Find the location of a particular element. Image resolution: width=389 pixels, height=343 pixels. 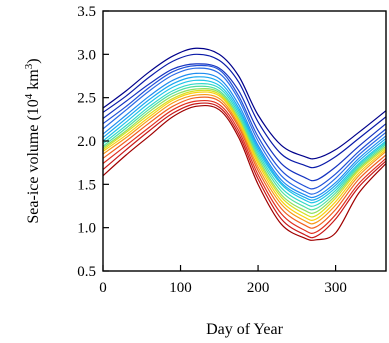

y-axis-label-exp2: 3 is located at coordinates (29, 66).